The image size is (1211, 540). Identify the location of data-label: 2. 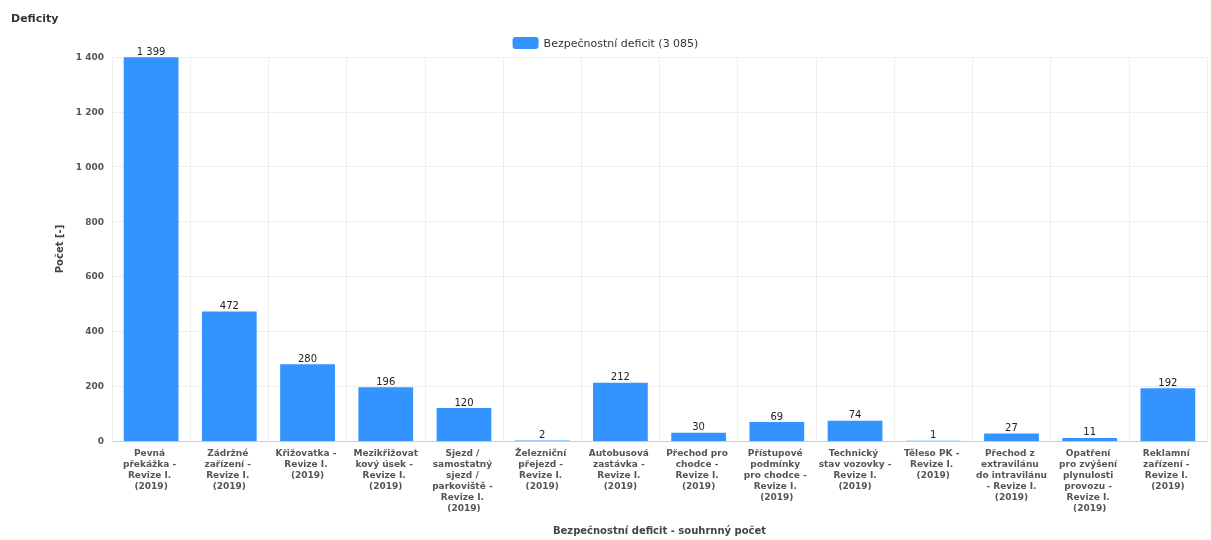
(542, 434).